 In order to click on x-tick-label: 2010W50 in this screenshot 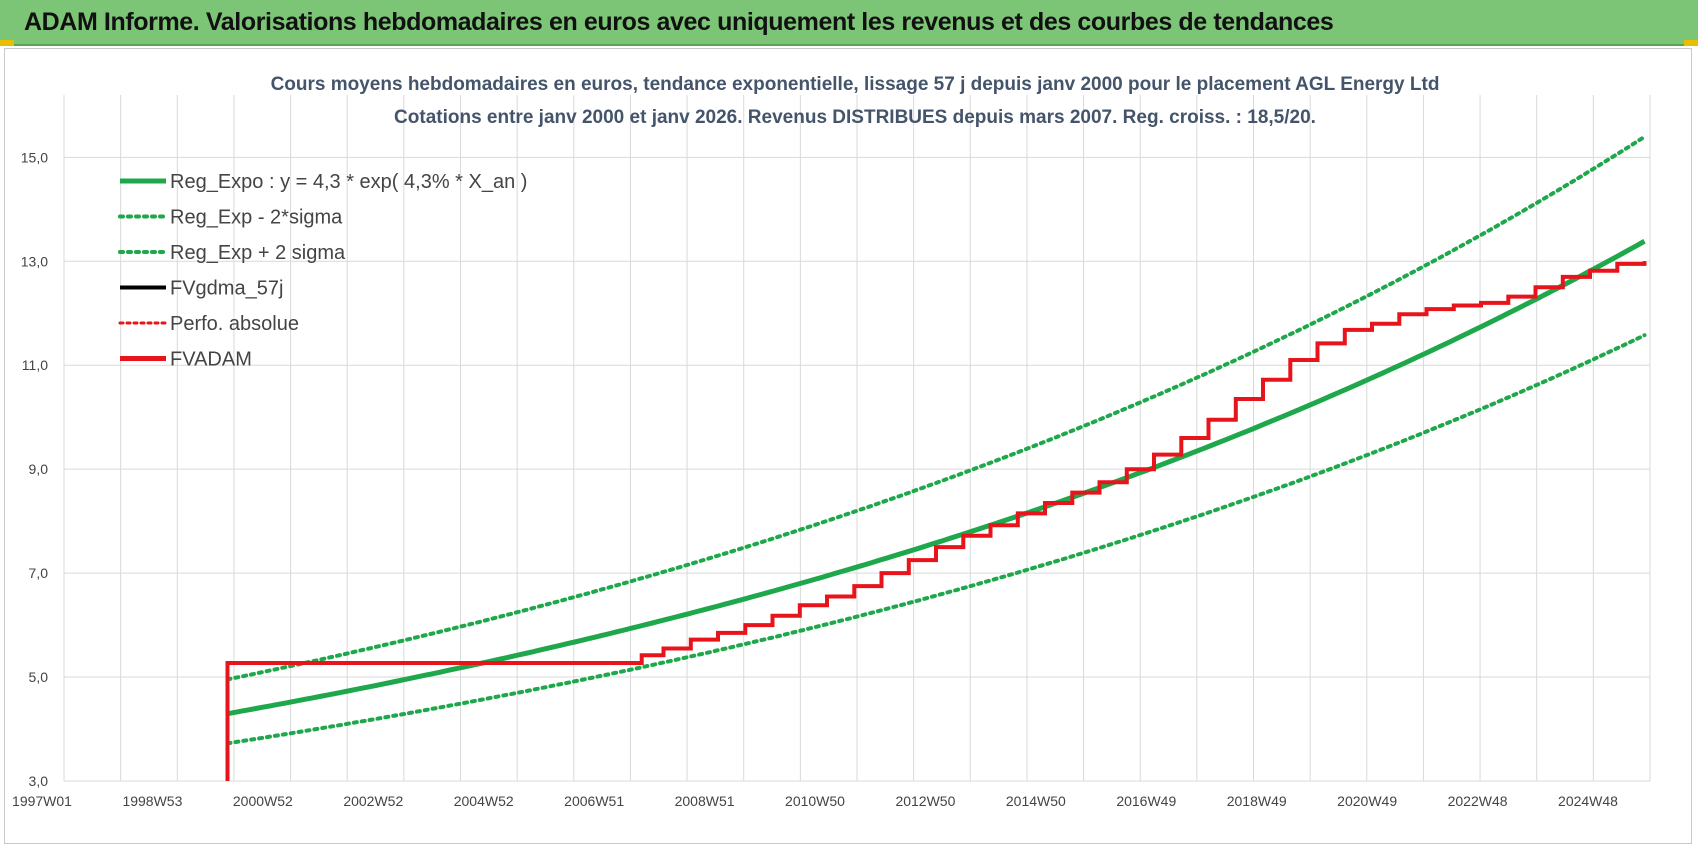, I will do `click(815, 801)`.